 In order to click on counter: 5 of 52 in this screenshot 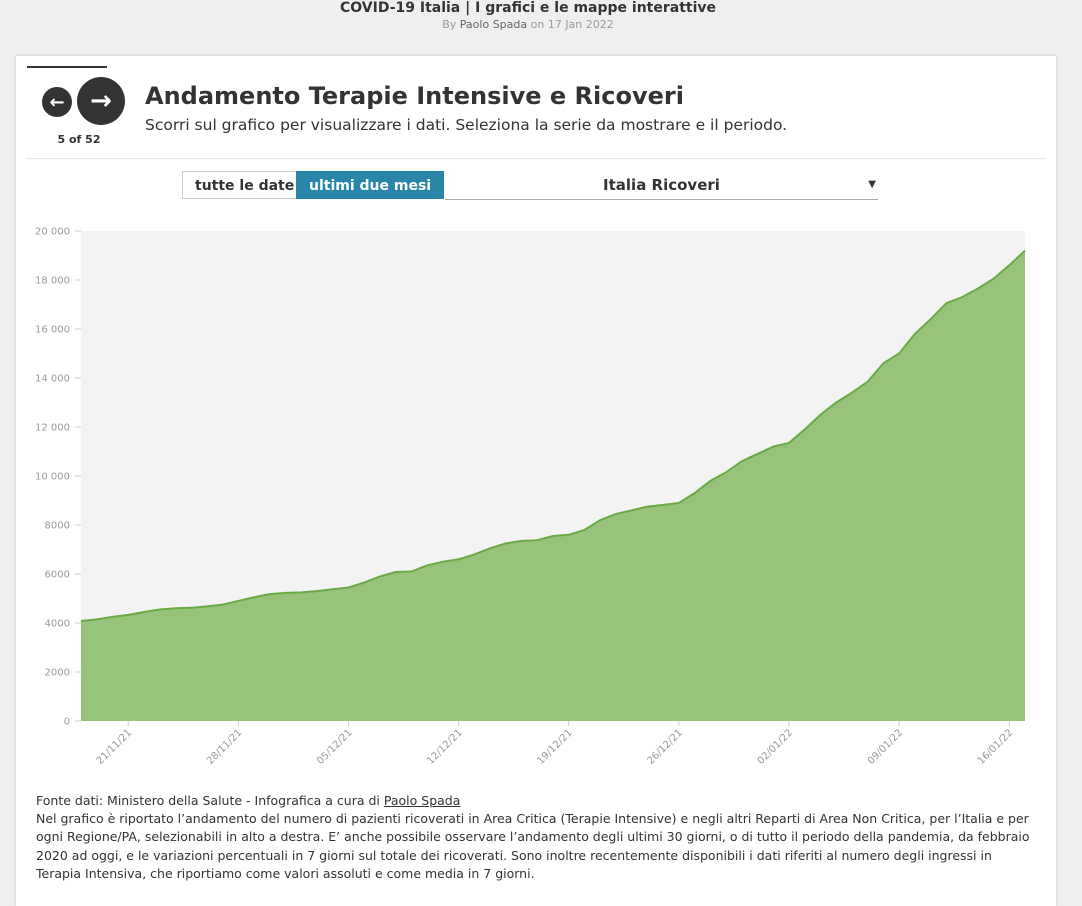, I will do `click(79, 139)`.